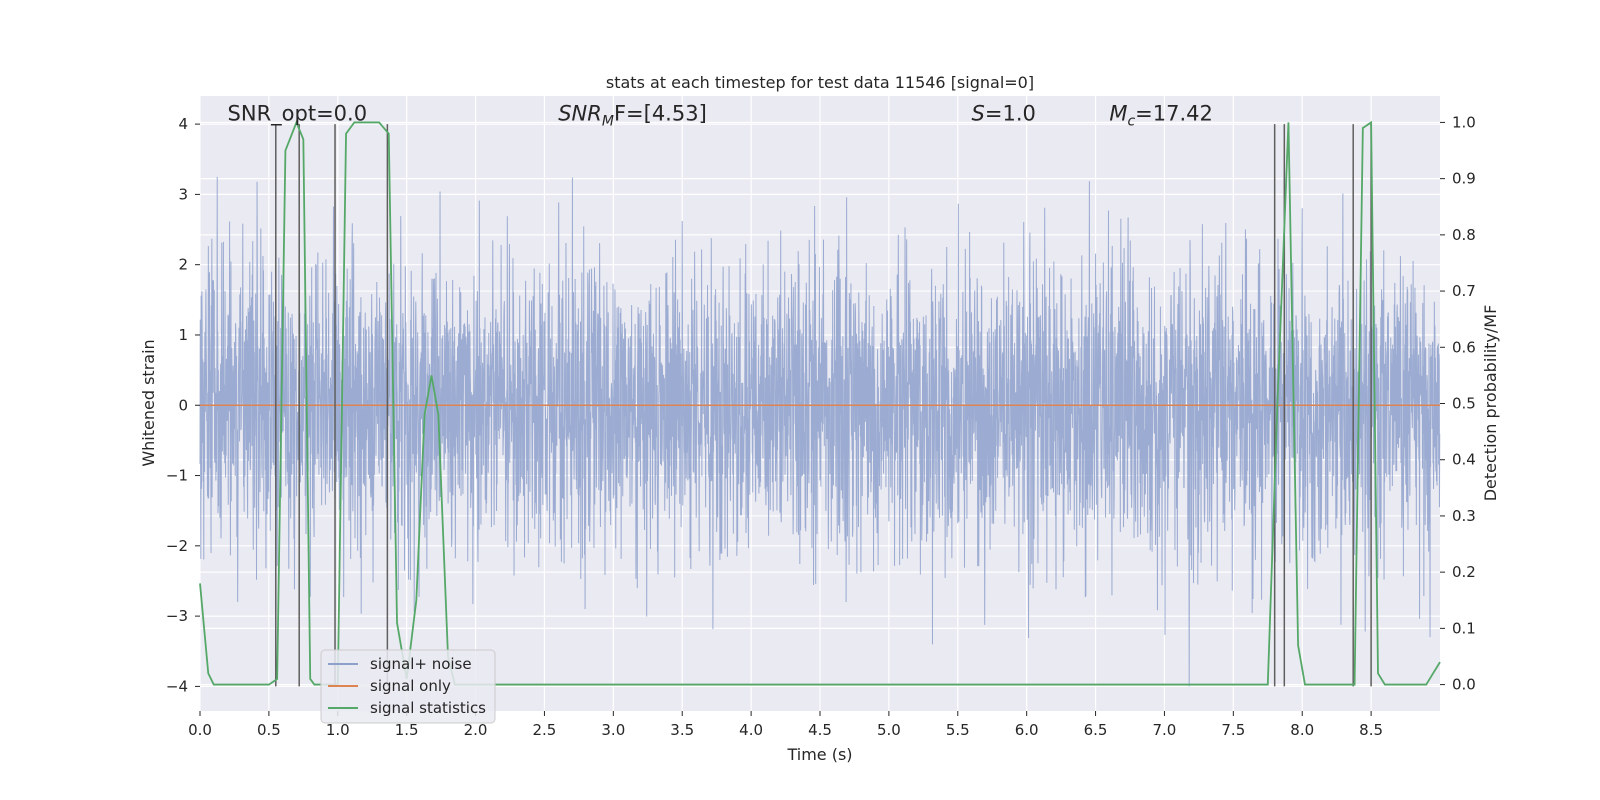 The height and width of the screenshot is (800, 1600). I want to click on y-tick-label: −1, so click(177, 476).